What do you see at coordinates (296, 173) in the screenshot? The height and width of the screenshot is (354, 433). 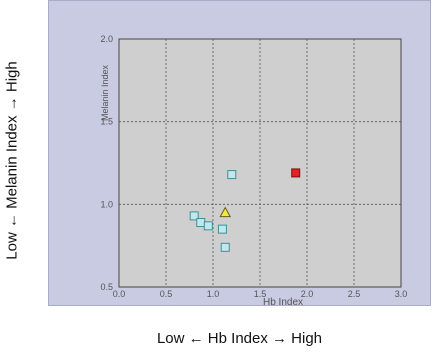 I see `red-square-point` at bounding box center [296, 173].